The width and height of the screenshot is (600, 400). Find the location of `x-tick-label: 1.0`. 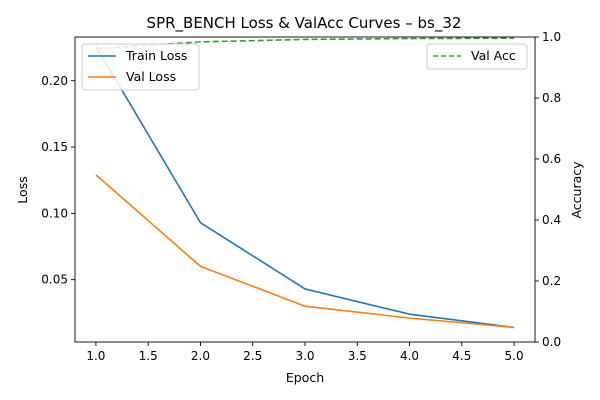

x-tick-label: 1.0 is located at coordinates (95, 356).